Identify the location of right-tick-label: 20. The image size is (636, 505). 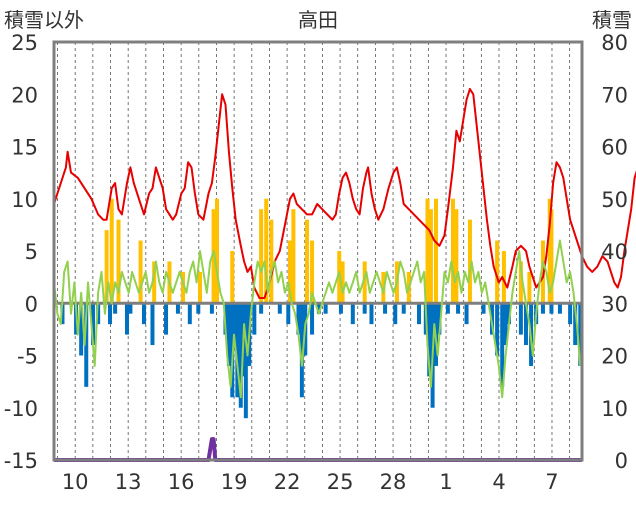
(614, 357).